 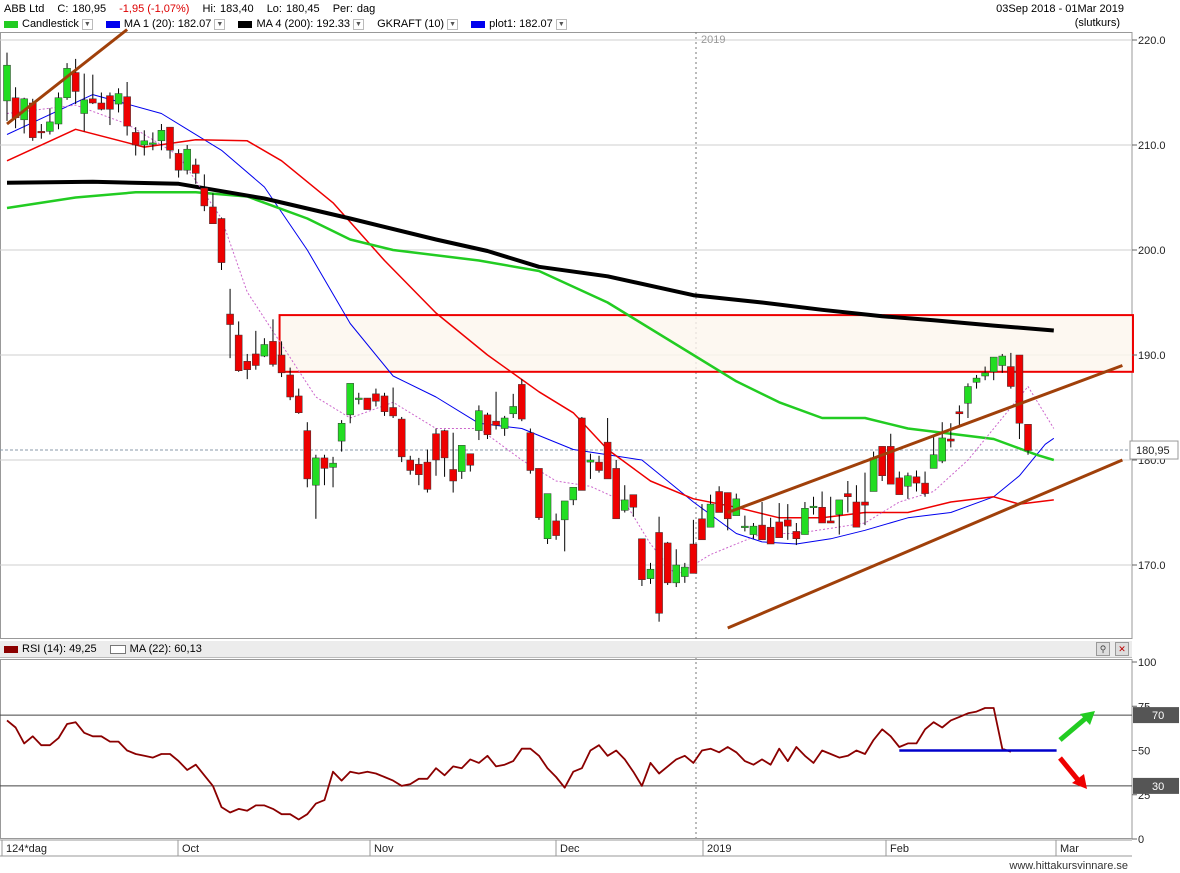 I want to click on price-type: (slutkurs), so click(x=1097, y=23).